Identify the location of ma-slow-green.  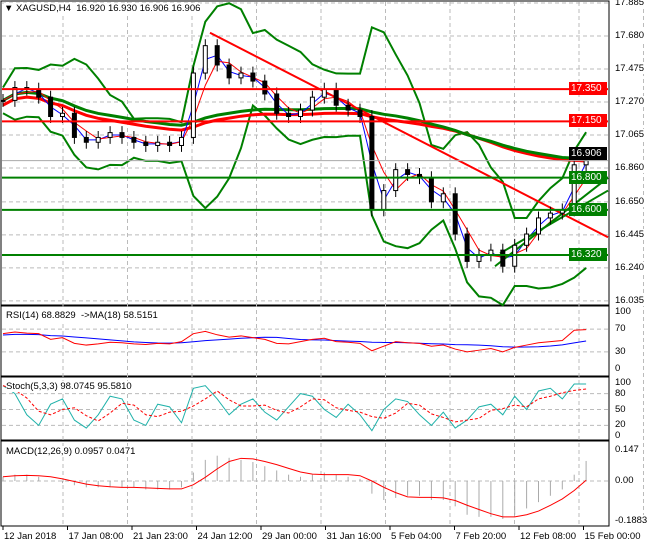
(294, 125).